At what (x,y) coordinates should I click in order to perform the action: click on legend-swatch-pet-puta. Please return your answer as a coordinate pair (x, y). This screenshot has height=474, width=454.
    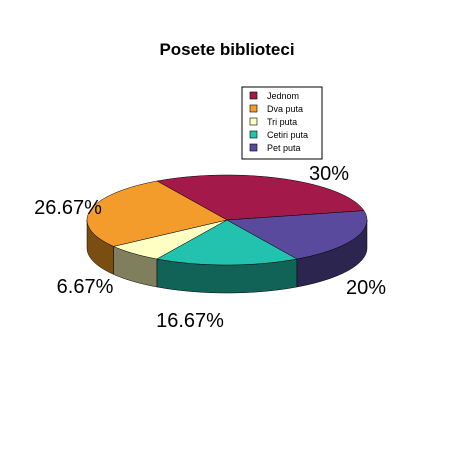
    Looking at the image, I should click on (253, 147).